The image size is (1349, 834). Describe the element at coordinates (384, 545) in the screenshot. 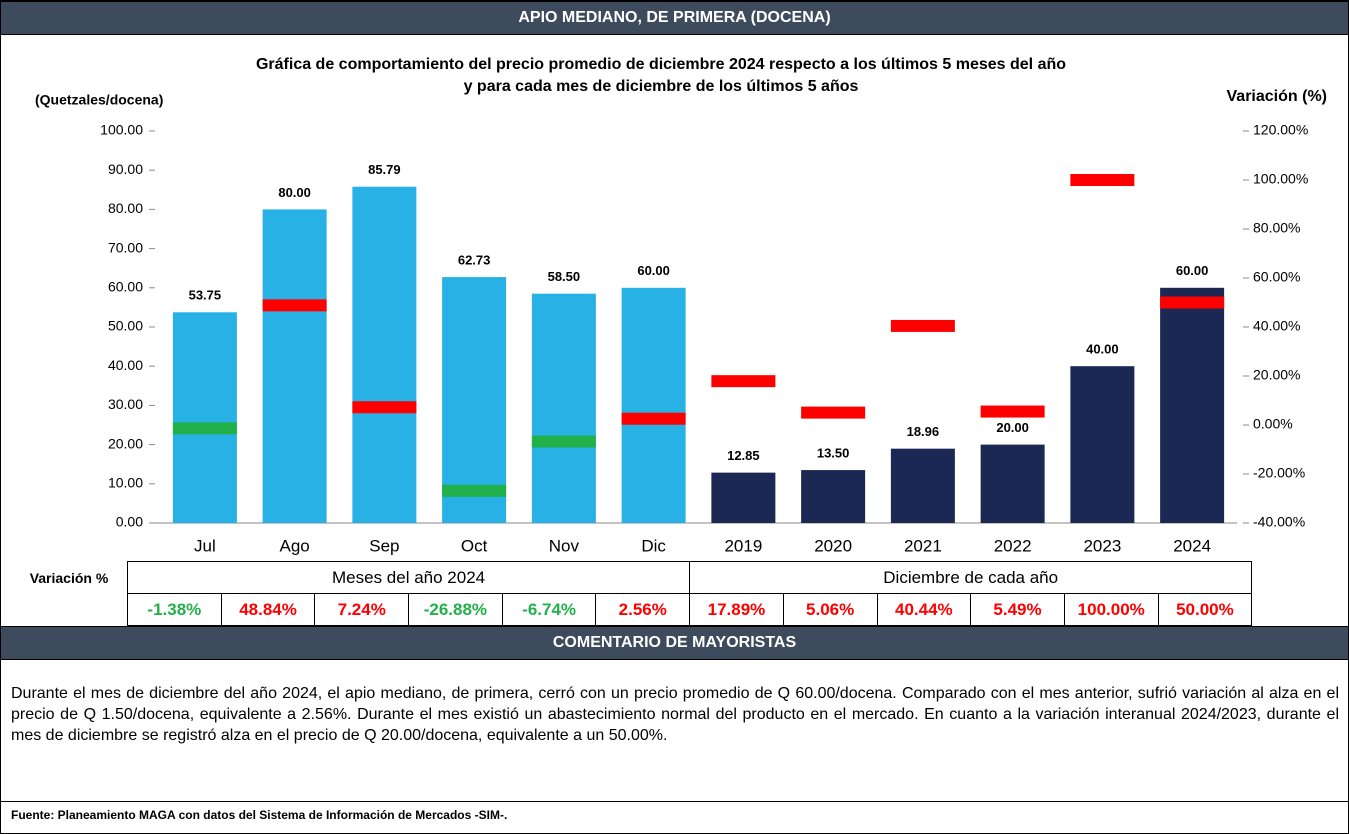

I see `x-tick-label: Sep` at that location.